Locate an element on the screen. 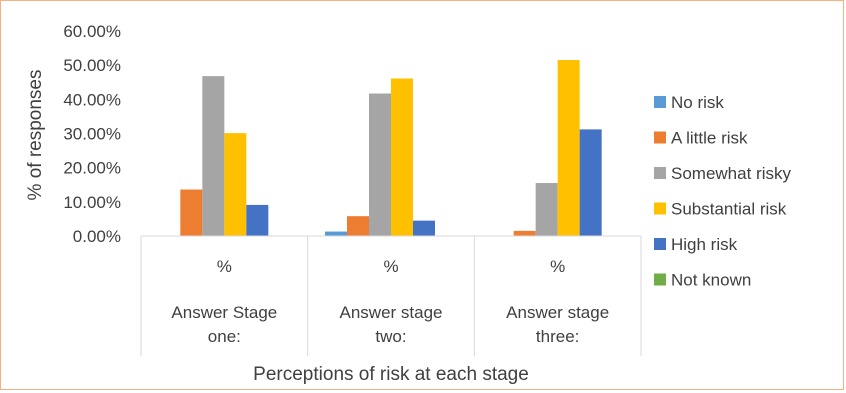 The image size is (846, 393). legend-label: A little risk is located at coordinates (709, 138).